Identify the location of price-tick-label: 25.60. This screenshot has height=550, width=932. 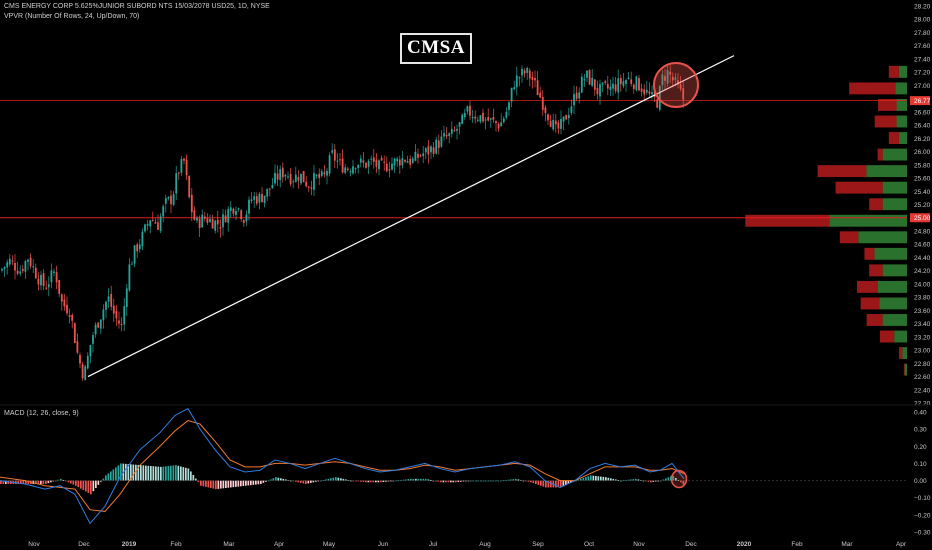
(922, 179).